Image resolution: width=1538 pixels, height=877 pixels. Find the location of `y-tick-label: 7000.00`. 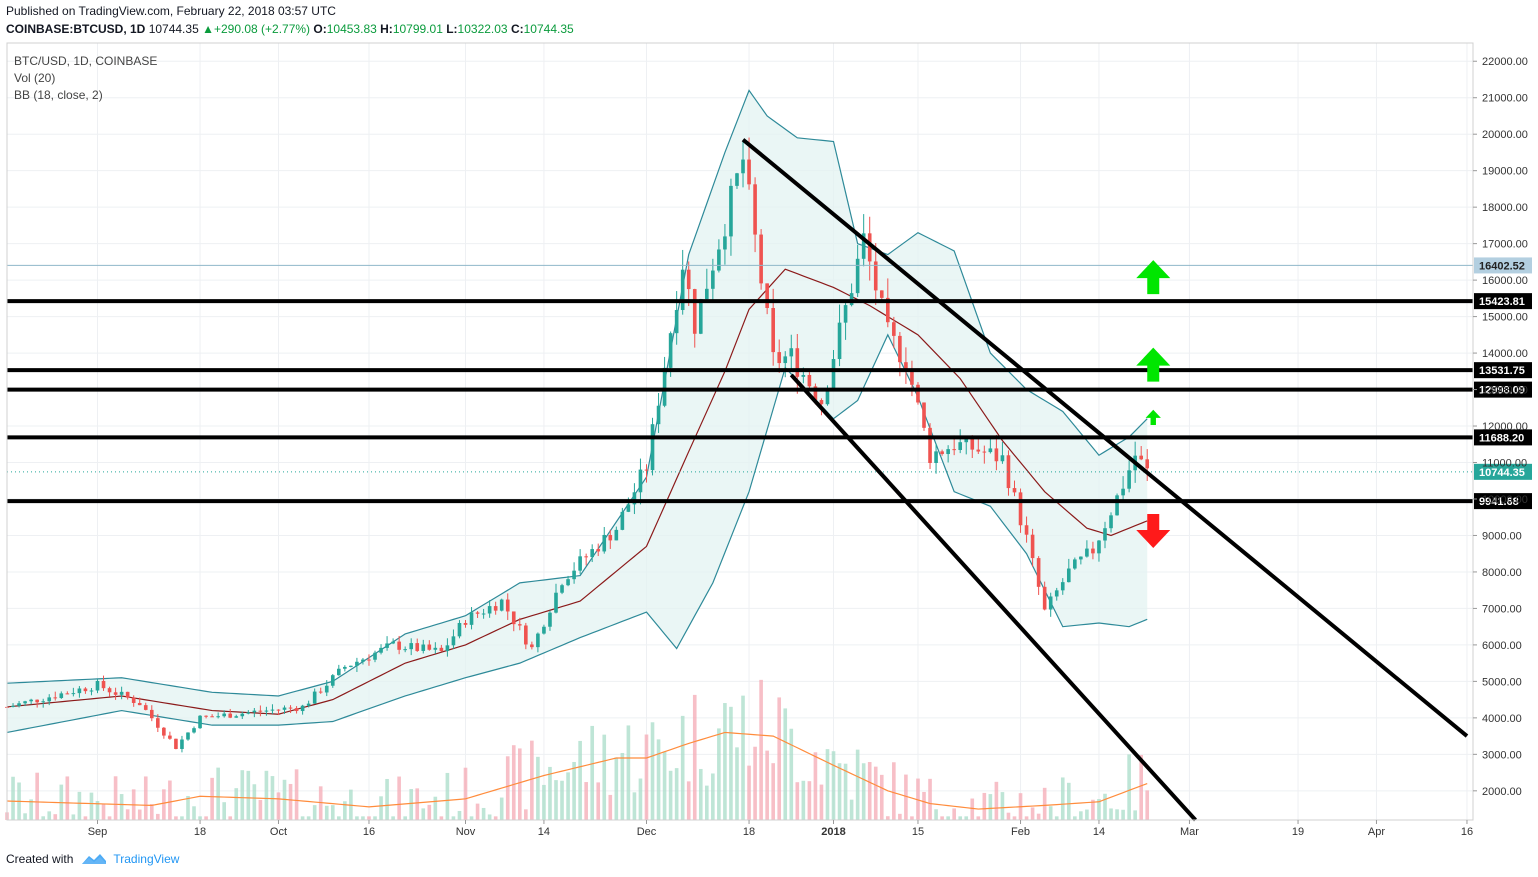

y-tick-label: 7000.00 is located at coordinates (1502, 609).